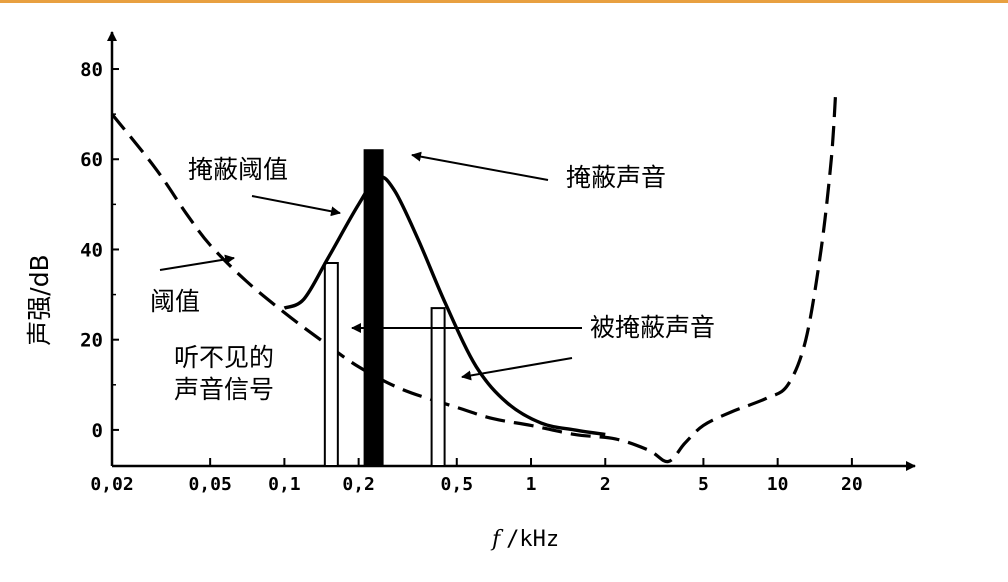 Image resolution: width=1008 pixels, height=582 pixels. Describe the element at coordinates (531, 484) in the screenshot. I see `x-tick-label: 1` at that location.